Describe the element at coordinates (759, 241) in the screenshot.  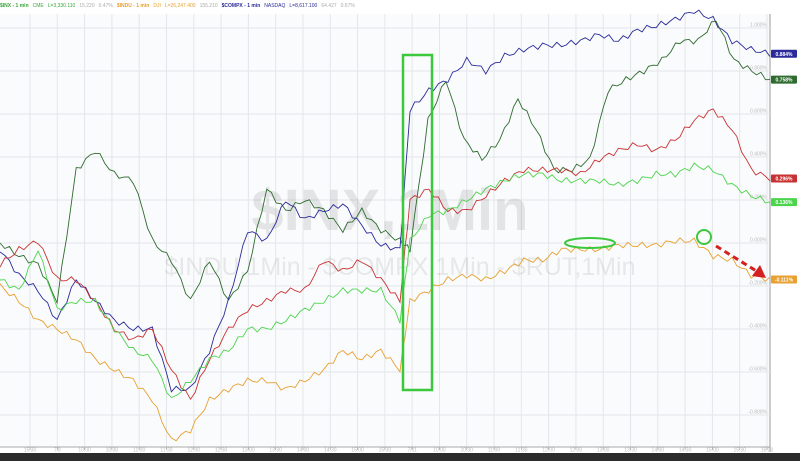
I see `y-tick-label: 0.000%` at that location.